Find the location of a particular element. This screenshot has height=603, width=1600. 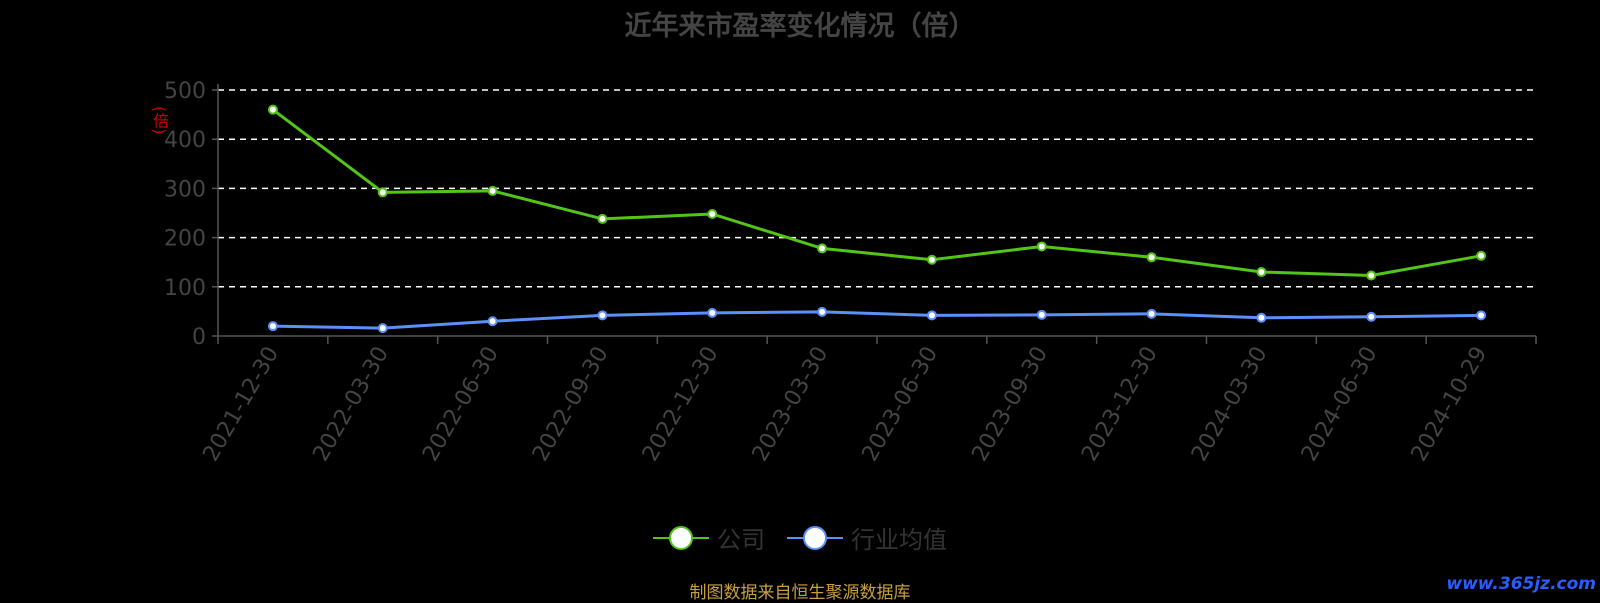

legend-swatch-company is located at coordinates (681, 537).